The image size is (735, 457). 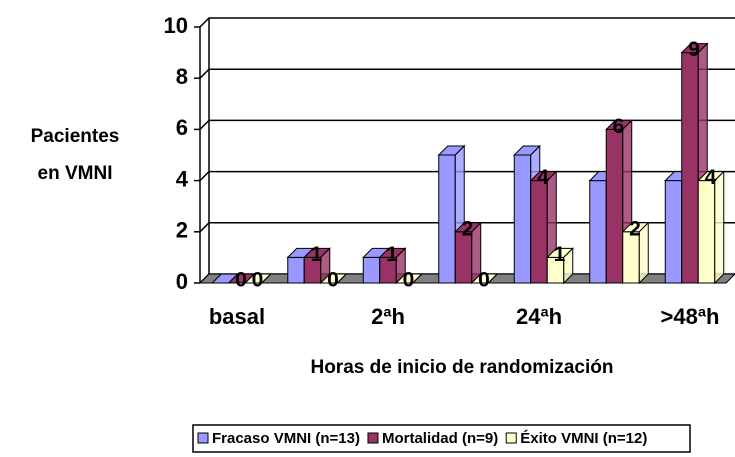 I want to click on legend-label: Fracaso VMNI (n=13), so click(x=286, y=438).